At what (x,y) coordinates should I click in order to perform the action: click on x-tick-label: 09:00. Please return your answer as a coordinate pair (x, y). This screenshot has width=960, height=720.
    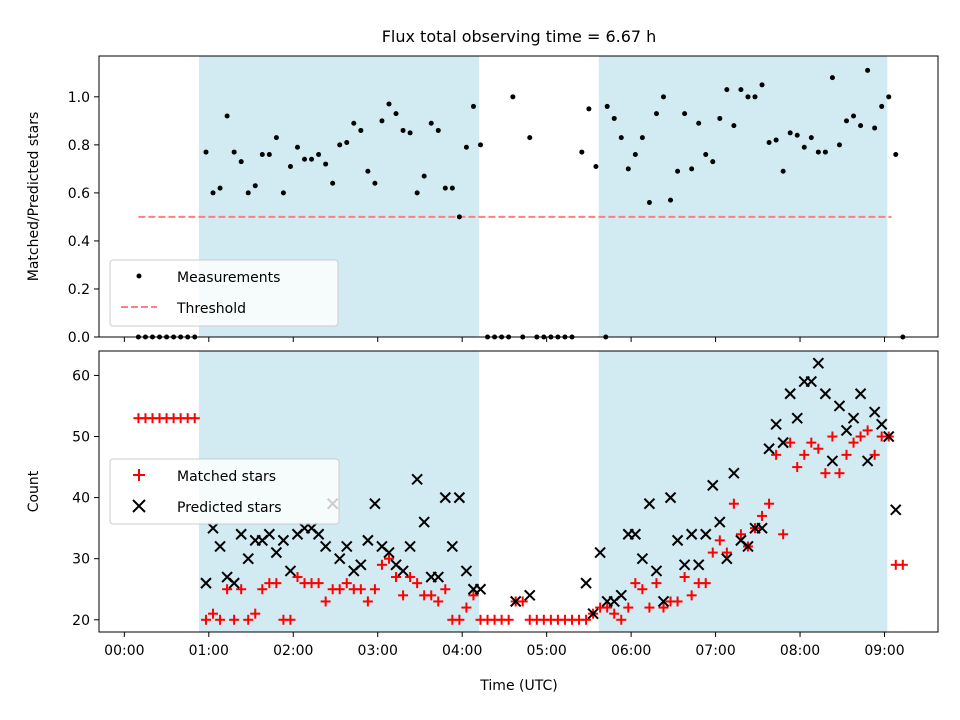
    Looking at the image, I should click on (884, 651).